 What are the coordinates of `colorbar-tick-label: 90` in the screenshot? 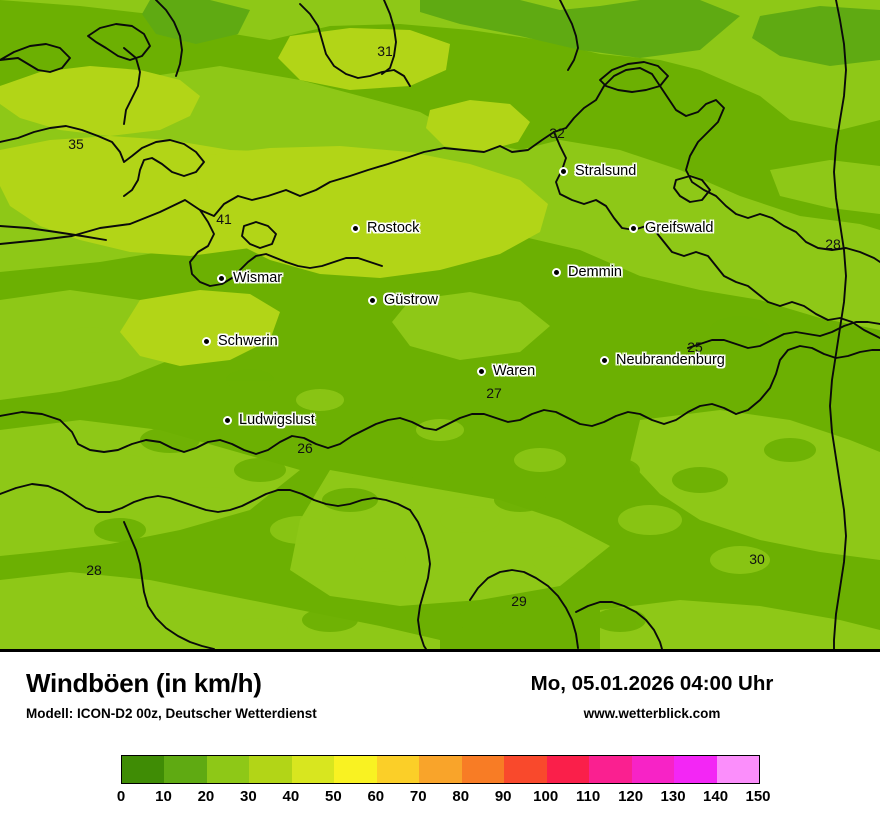 It's located at (503, 796).